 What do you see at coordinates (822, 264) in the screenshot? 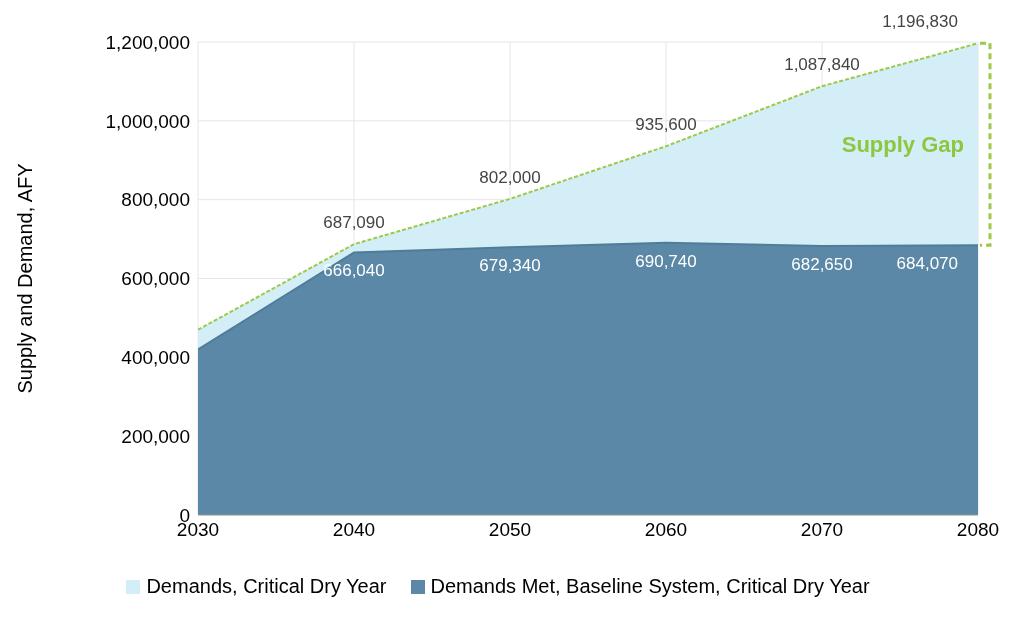
I see `data-label: 682,650` at bounding box center [822, 264].